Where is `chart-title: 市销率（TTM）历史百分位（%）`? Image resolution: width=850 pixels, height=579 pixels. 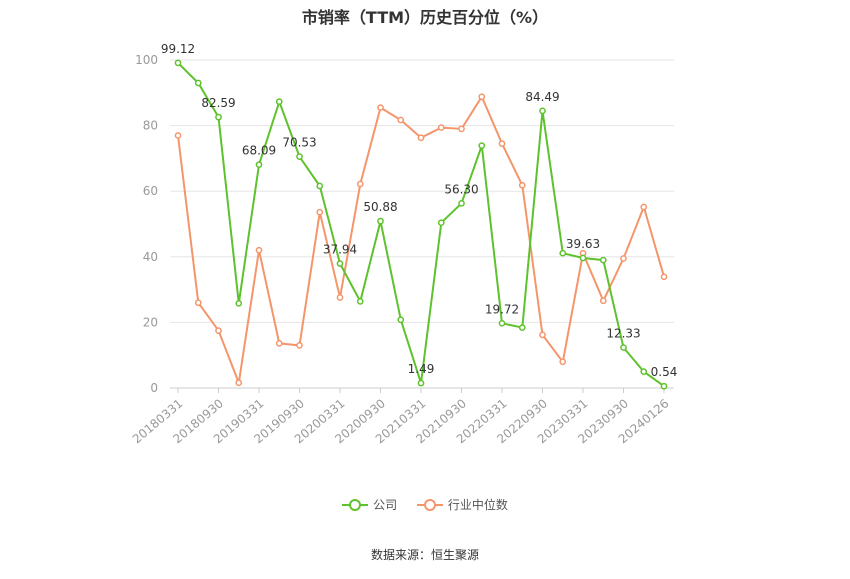
chart-title: 市销率（TTM）历史百分位（%） is located at coordinates (425, 17).